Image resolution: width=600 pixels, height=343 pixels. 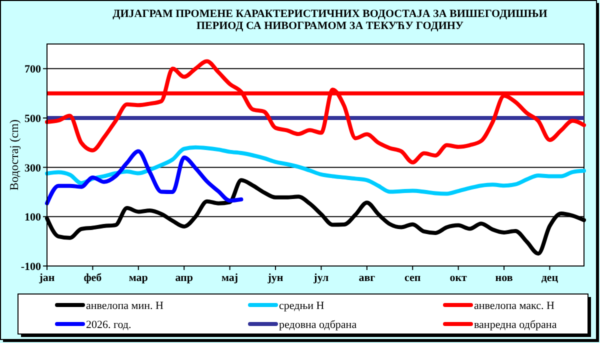 What do you see at coordinates (318, 325) in the screenshot?
I see `legend-label: редовна одбрана` at bounding box center [318, 325].